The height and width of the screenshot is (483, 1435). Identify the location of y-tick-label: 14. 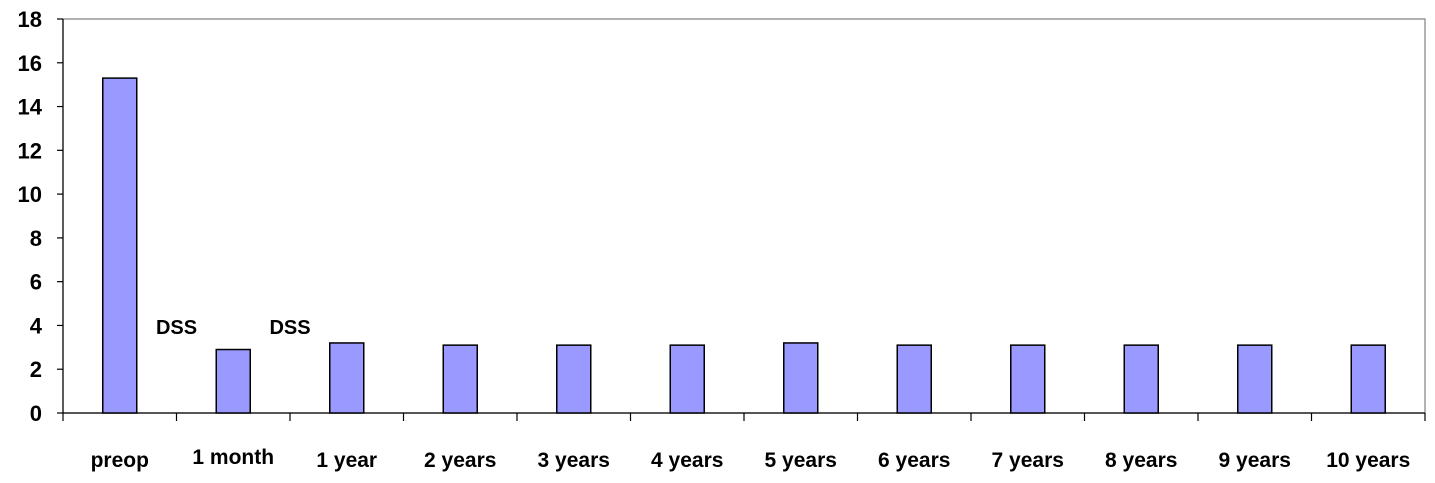
(30, 107).